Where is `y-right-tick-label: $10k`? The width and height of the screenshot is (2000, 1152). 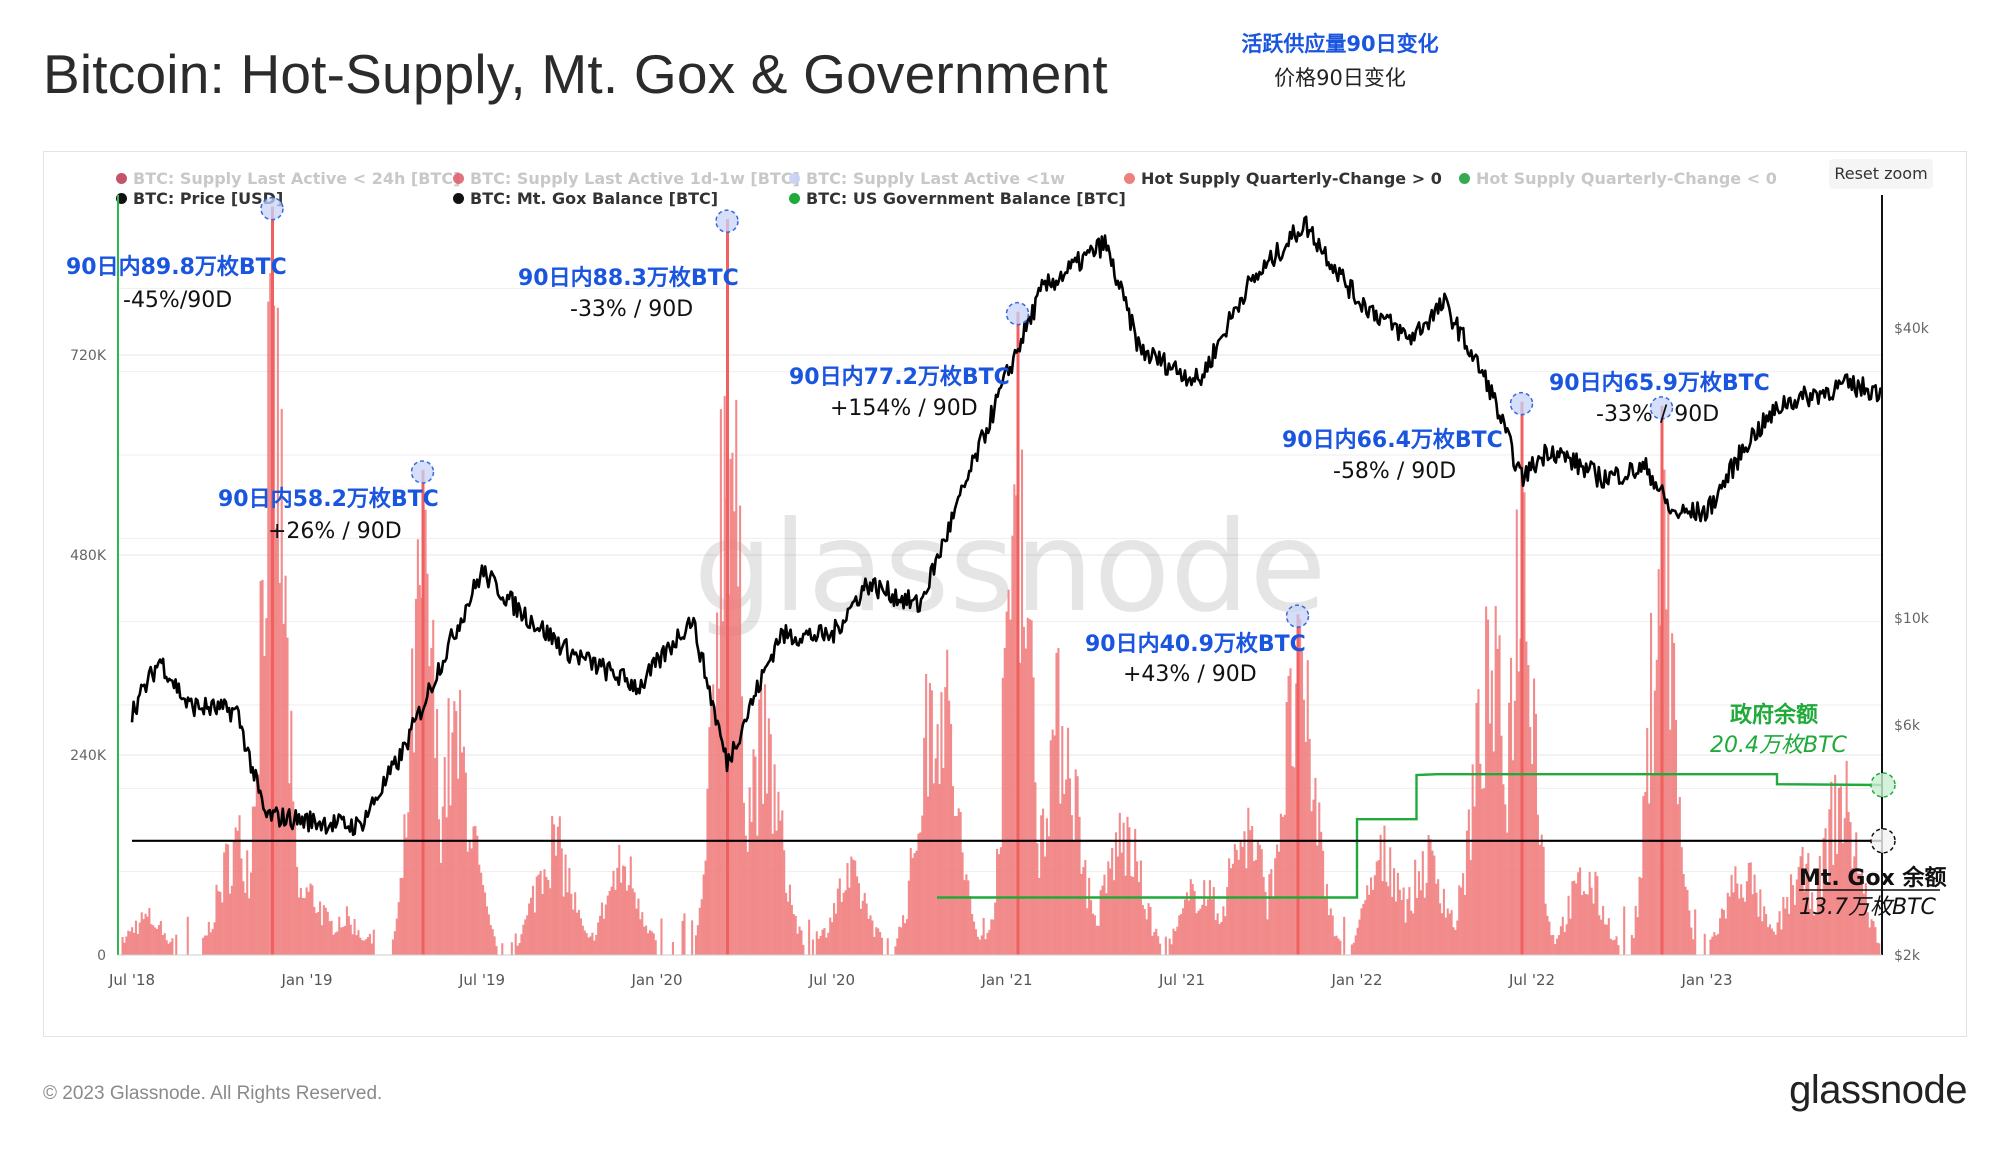 y-right-tick-label: $10k is located at coordinates (1912, 619).